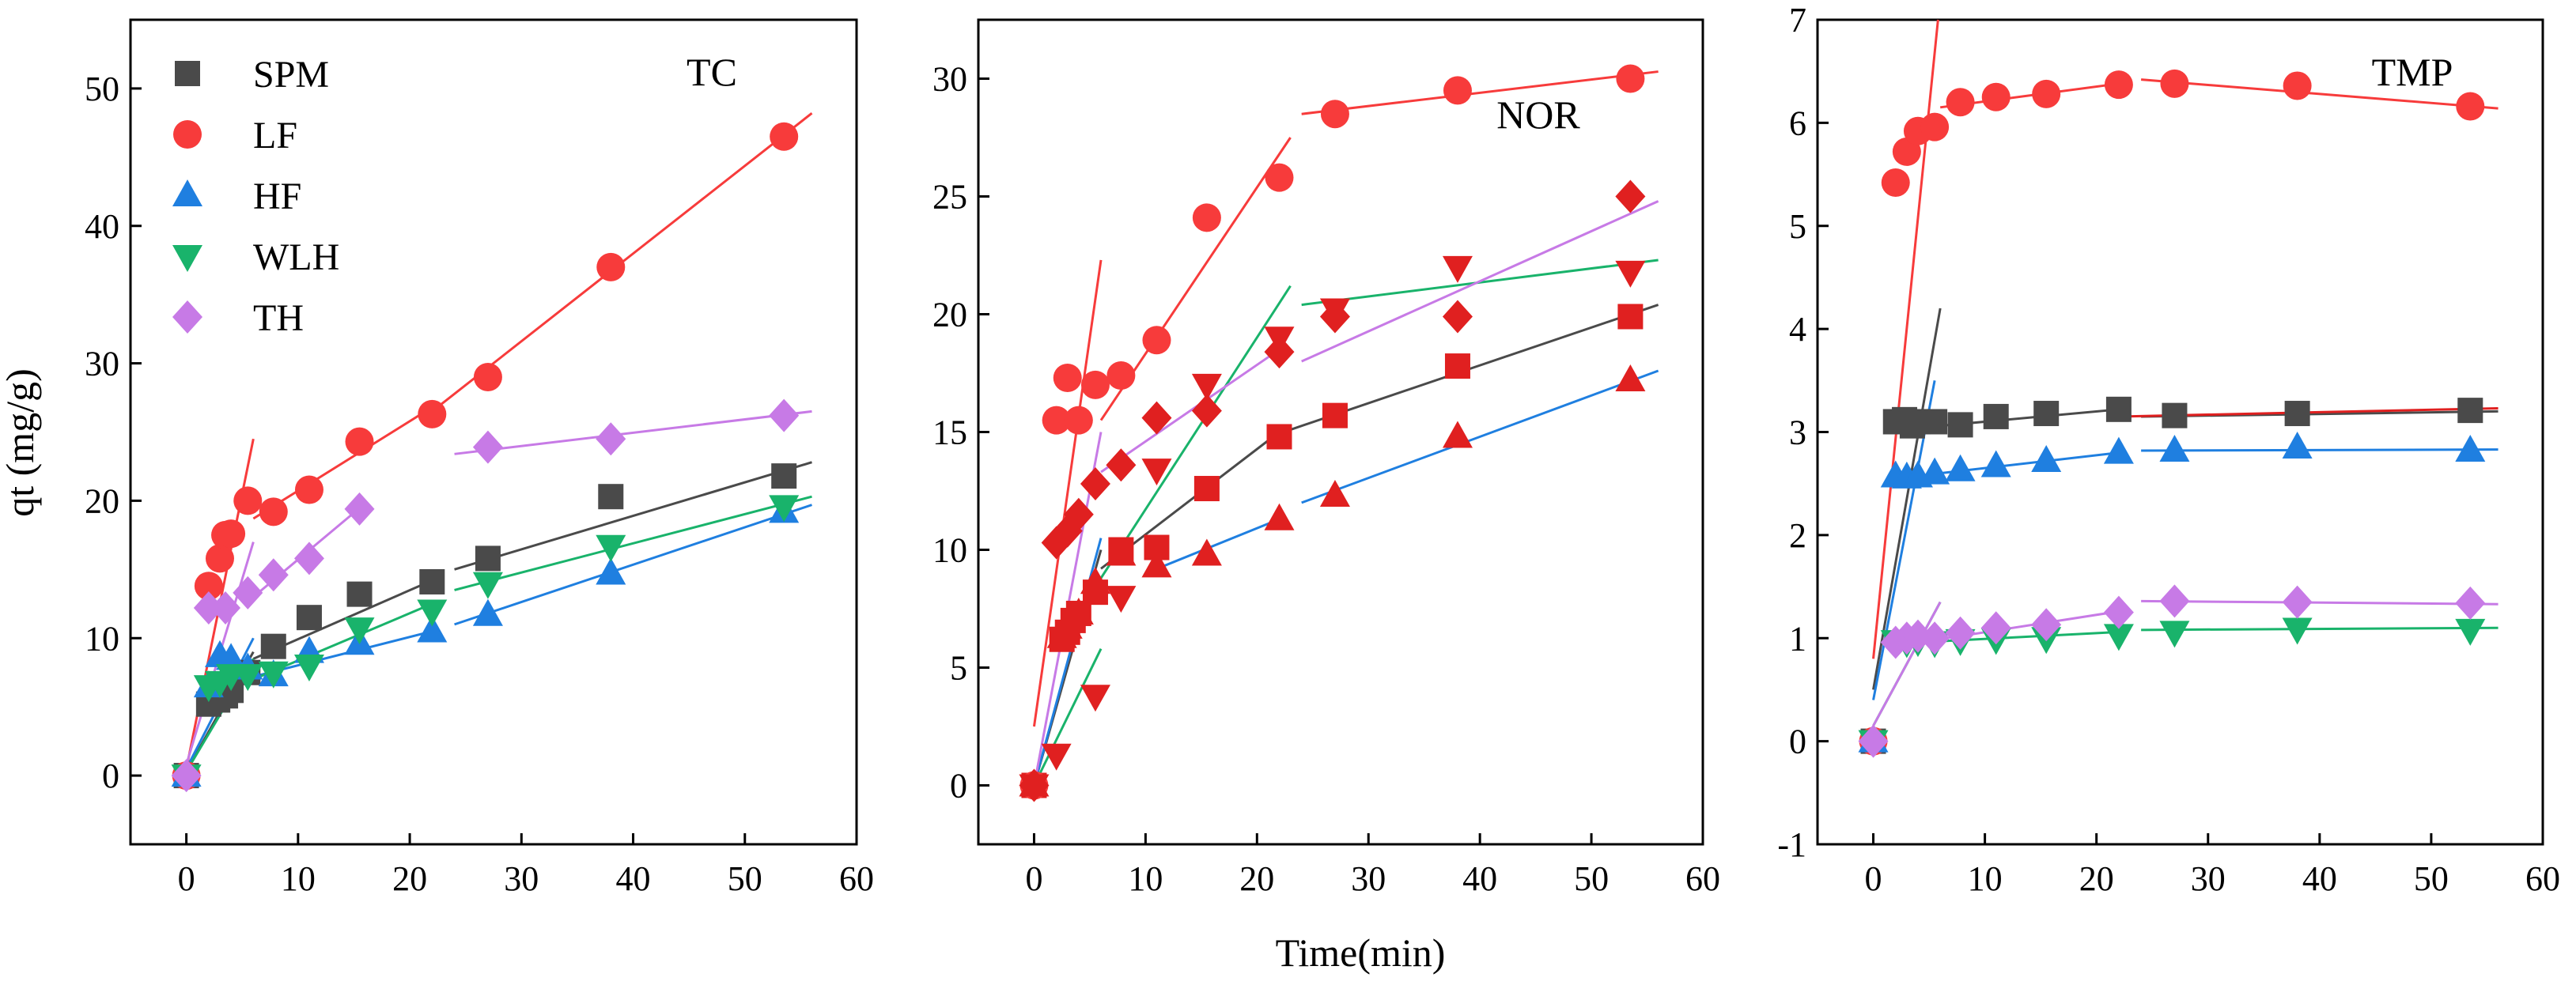  I want to click on legend-marker-wlh, so click(187, 258).